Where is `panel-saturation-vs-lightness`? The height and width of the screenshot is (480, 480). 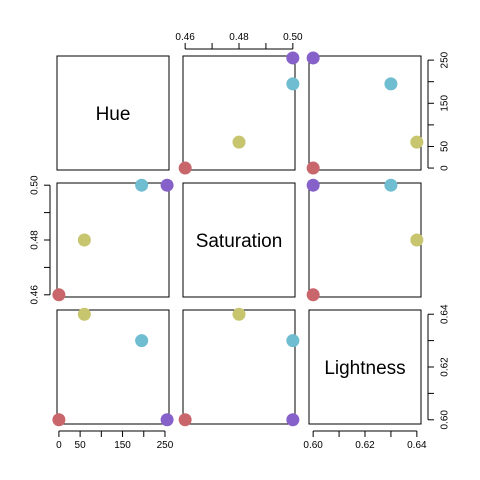
panel-saturation-vs-lightness is located at coordinates (365, 240).